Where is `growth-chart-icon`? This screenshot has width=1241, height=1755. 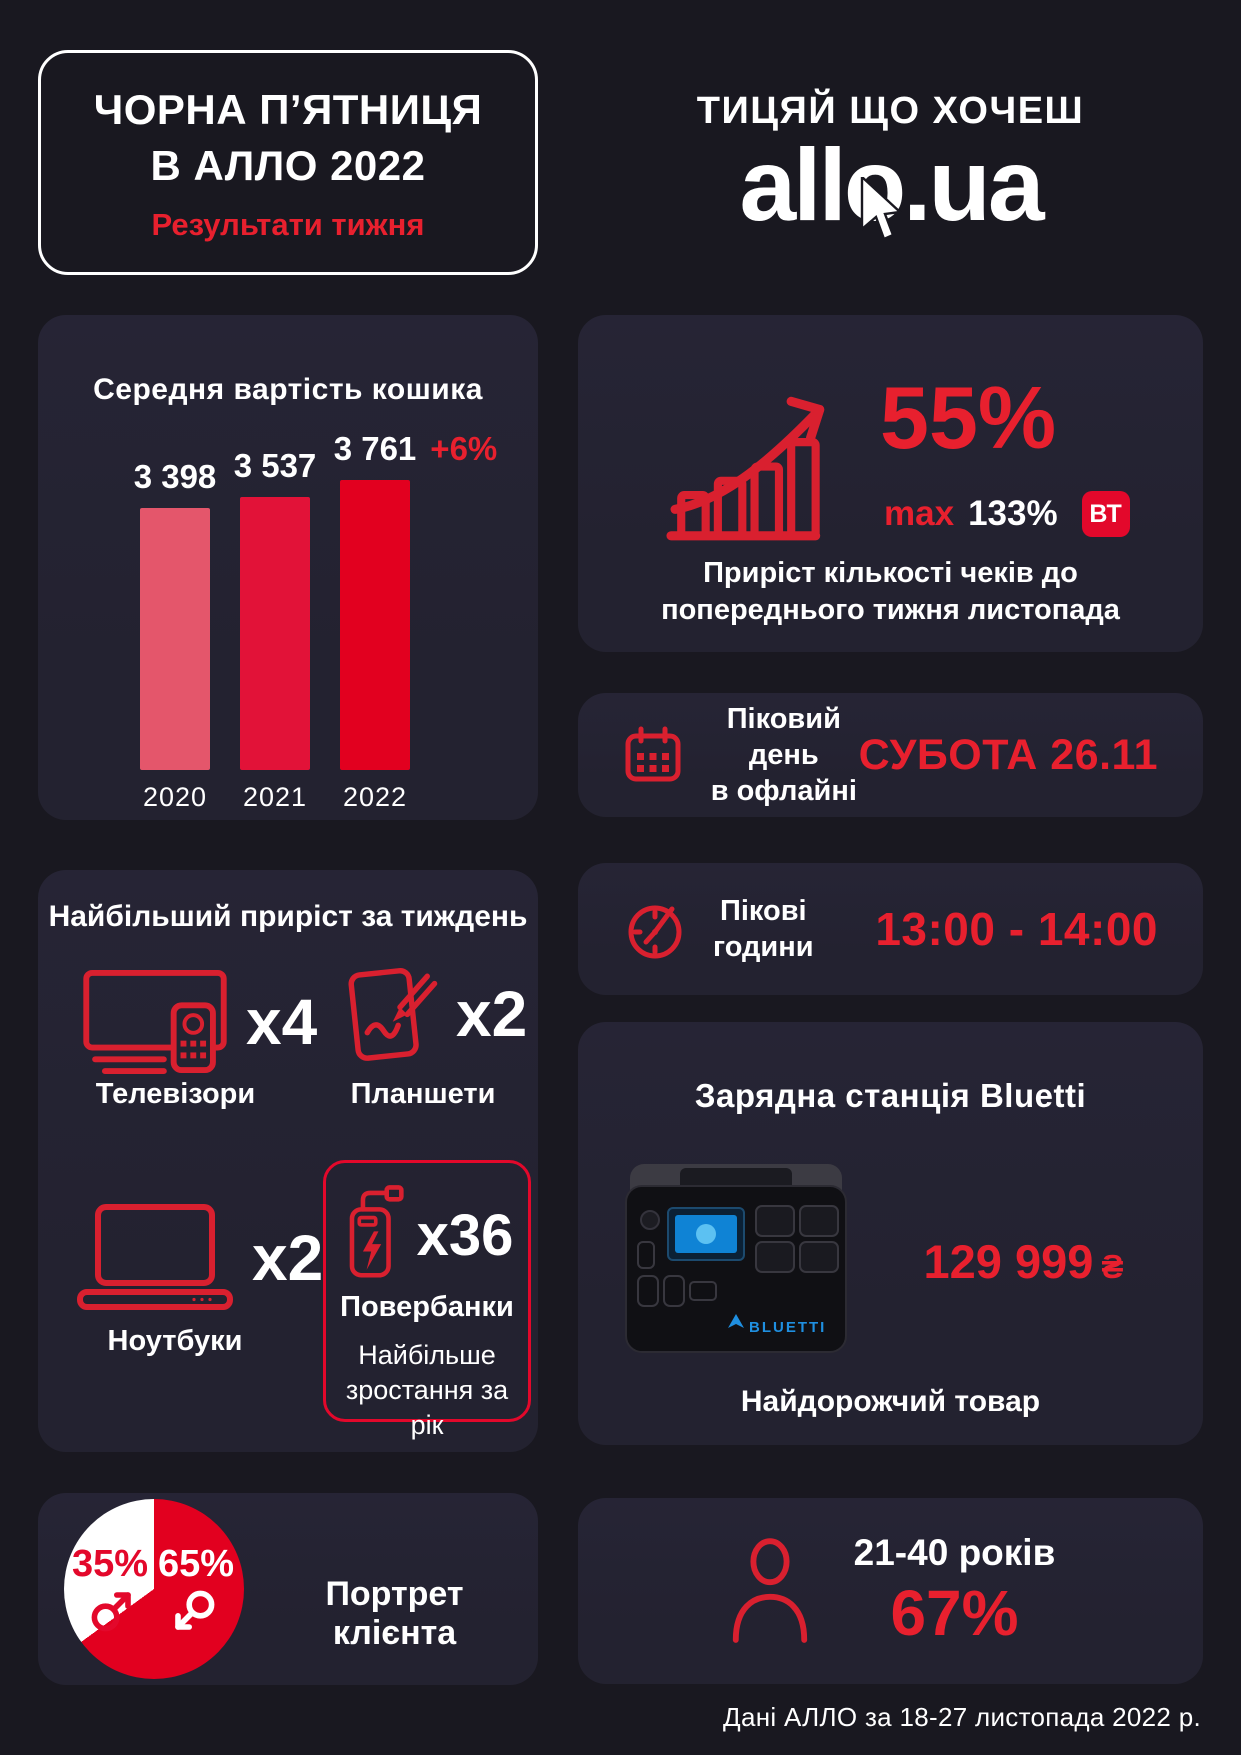
growth-chart-icon is located at coordinates (745, 468).